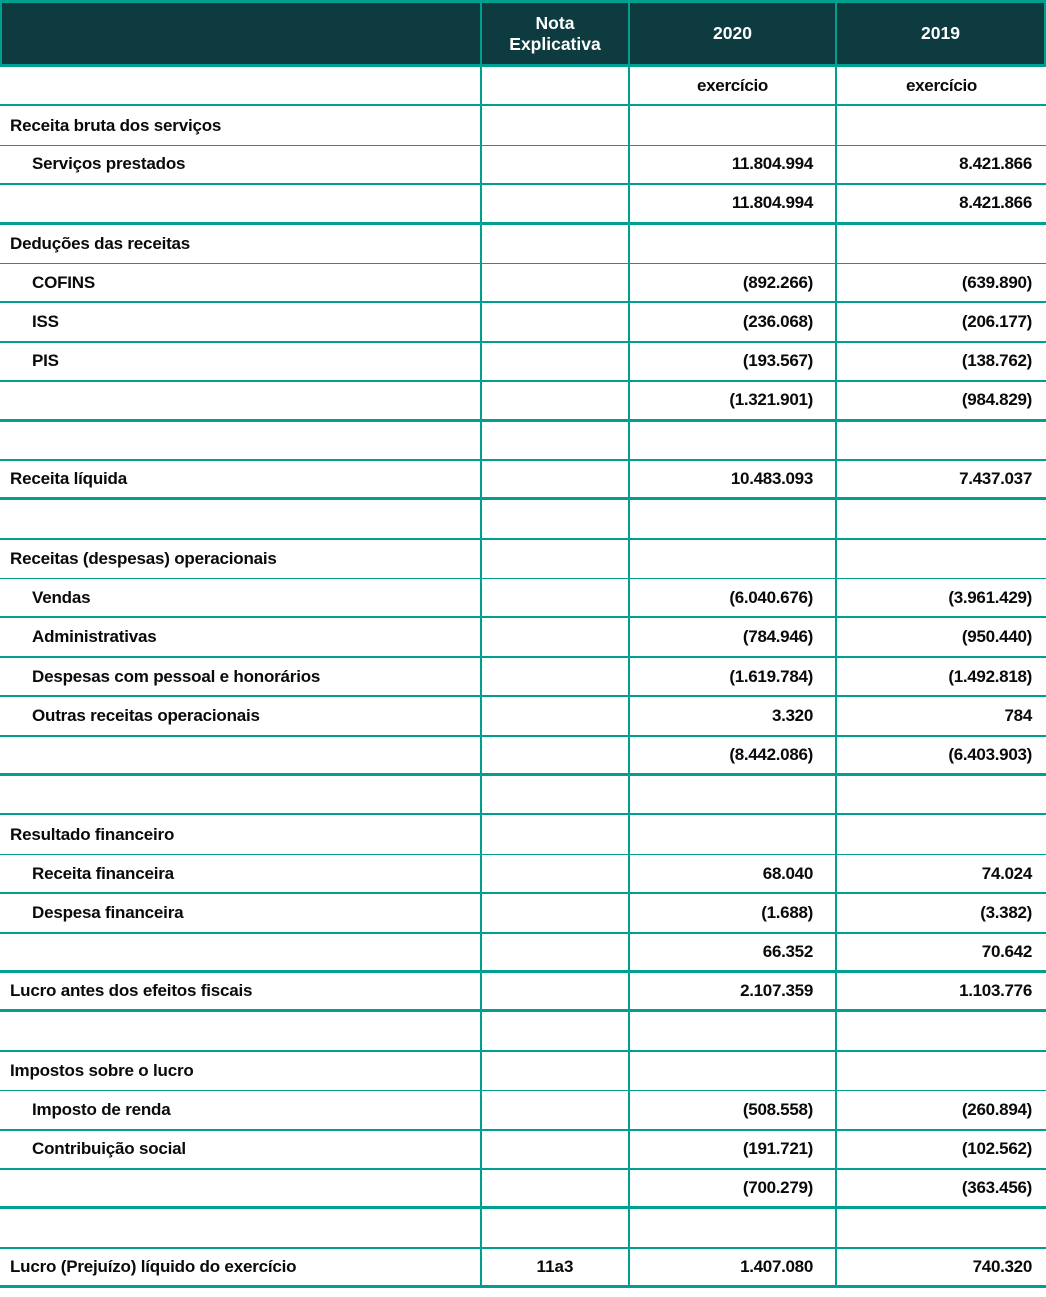 This screenshot has width=1046, height=1297. Describe the element at coordinates (241, 1110) in the screenshot. I see `row-label: Imposto de renda` at that location.